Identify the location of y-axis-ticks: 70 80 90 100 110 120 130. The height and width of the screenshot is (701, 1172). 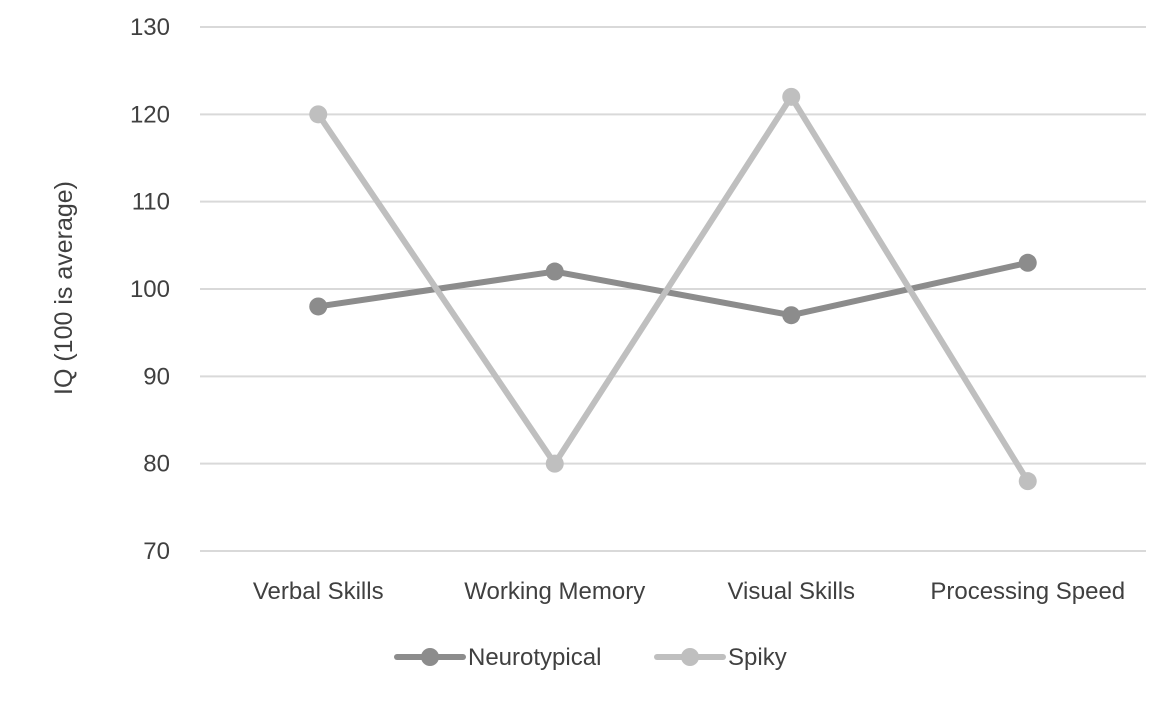
(150, 289).